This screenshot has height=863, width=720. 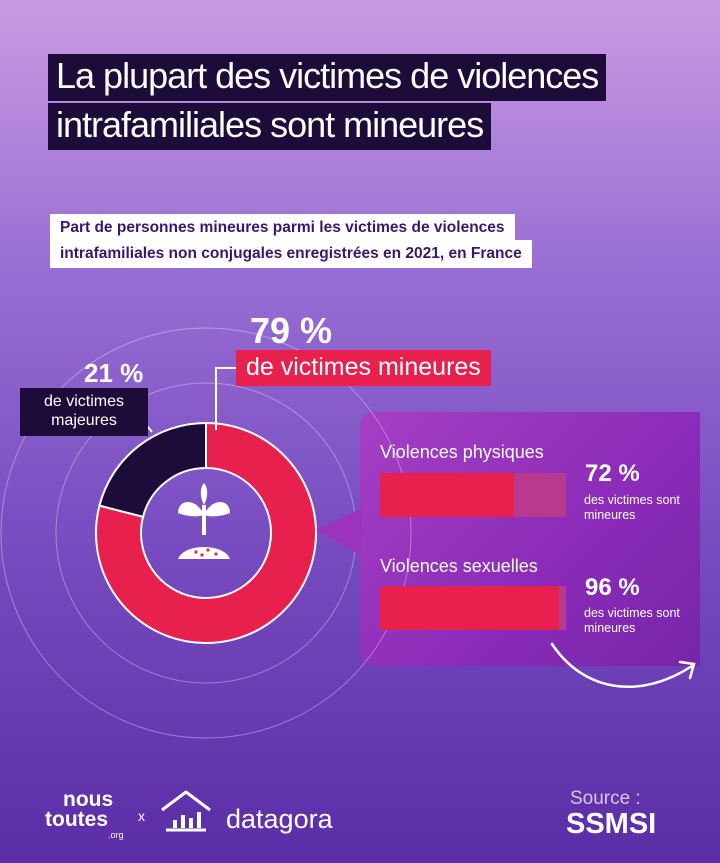 What do you see at coordinates (612, 587) in the screenshot?
I see `bar-value-2: 96 %` at bounding box center [612, 587].